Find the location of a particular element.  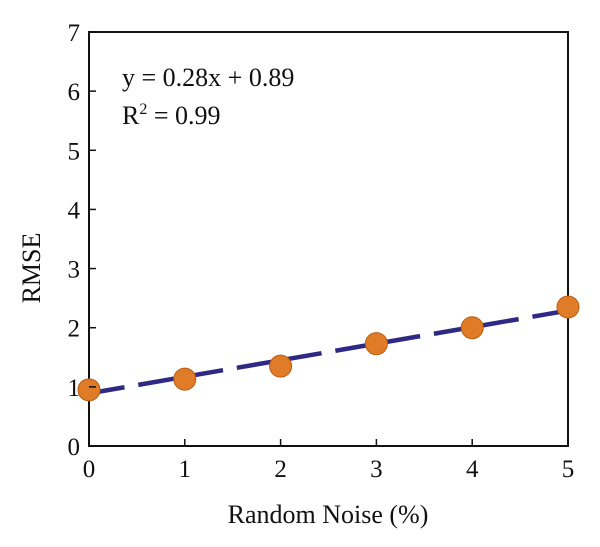

y-tick-label: 0 is located at coordinates (74, 447).